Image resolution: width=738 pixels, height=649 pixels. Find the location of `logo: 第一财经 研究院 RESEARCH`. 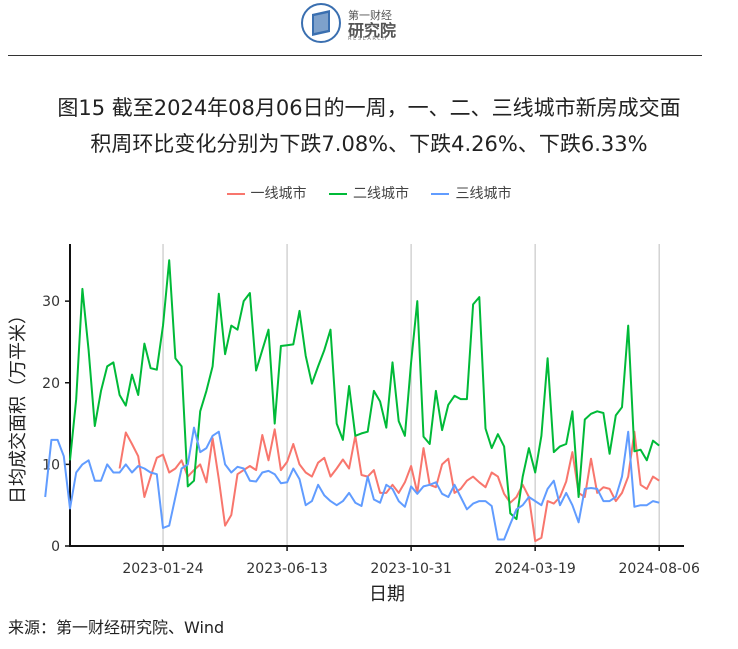

logo: 第一财经 研究院 RESEARCH is located at coordinates (370, 24).